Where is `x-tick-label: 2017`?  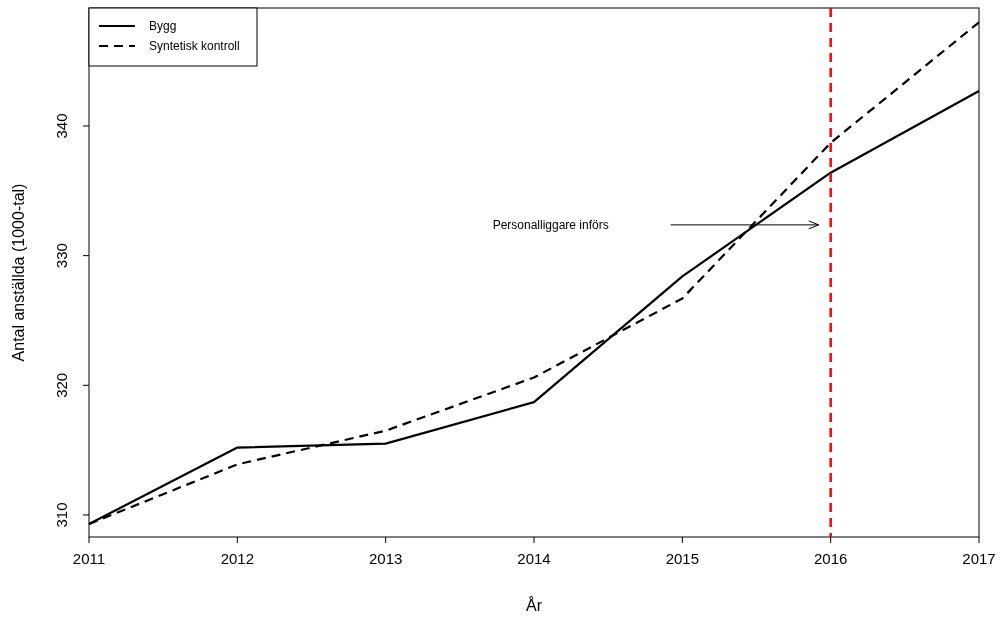
x-tick-label: 2017 is located at coordinates (979, 558).